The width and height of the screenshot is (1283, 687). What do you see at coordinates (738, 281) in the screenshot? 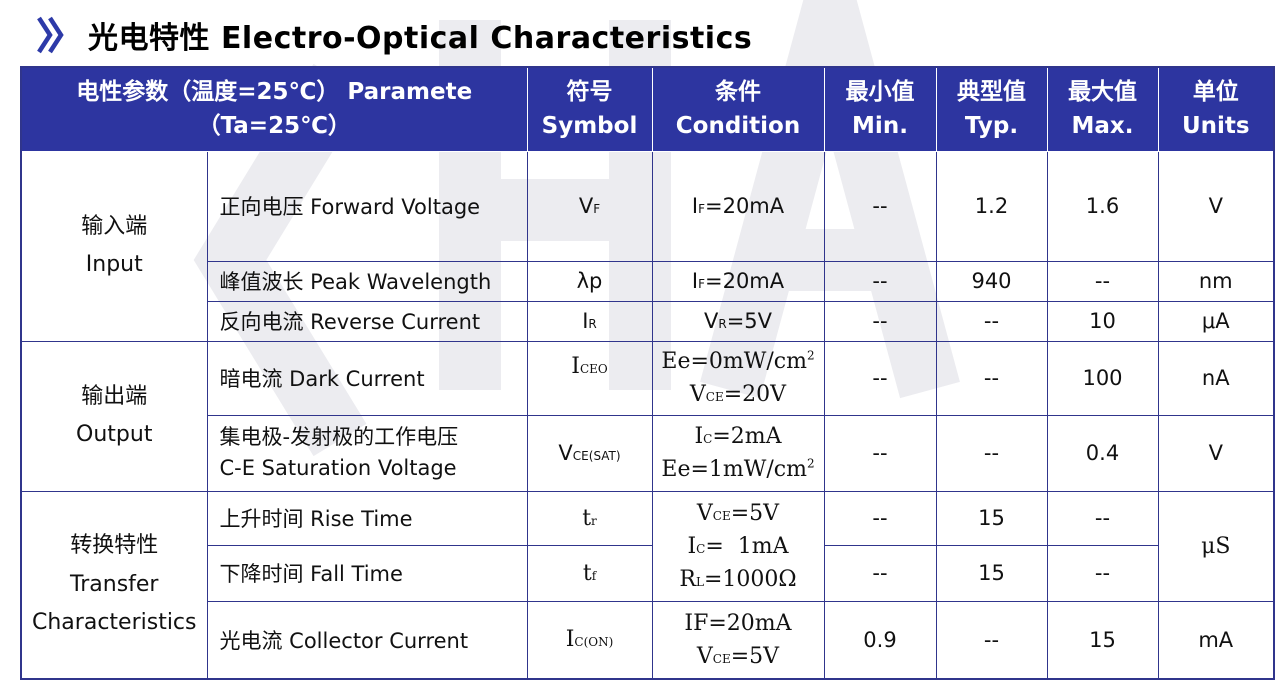
I see `condition-peak-wavelength: IF=20mA` at bounding box center [738, 281].